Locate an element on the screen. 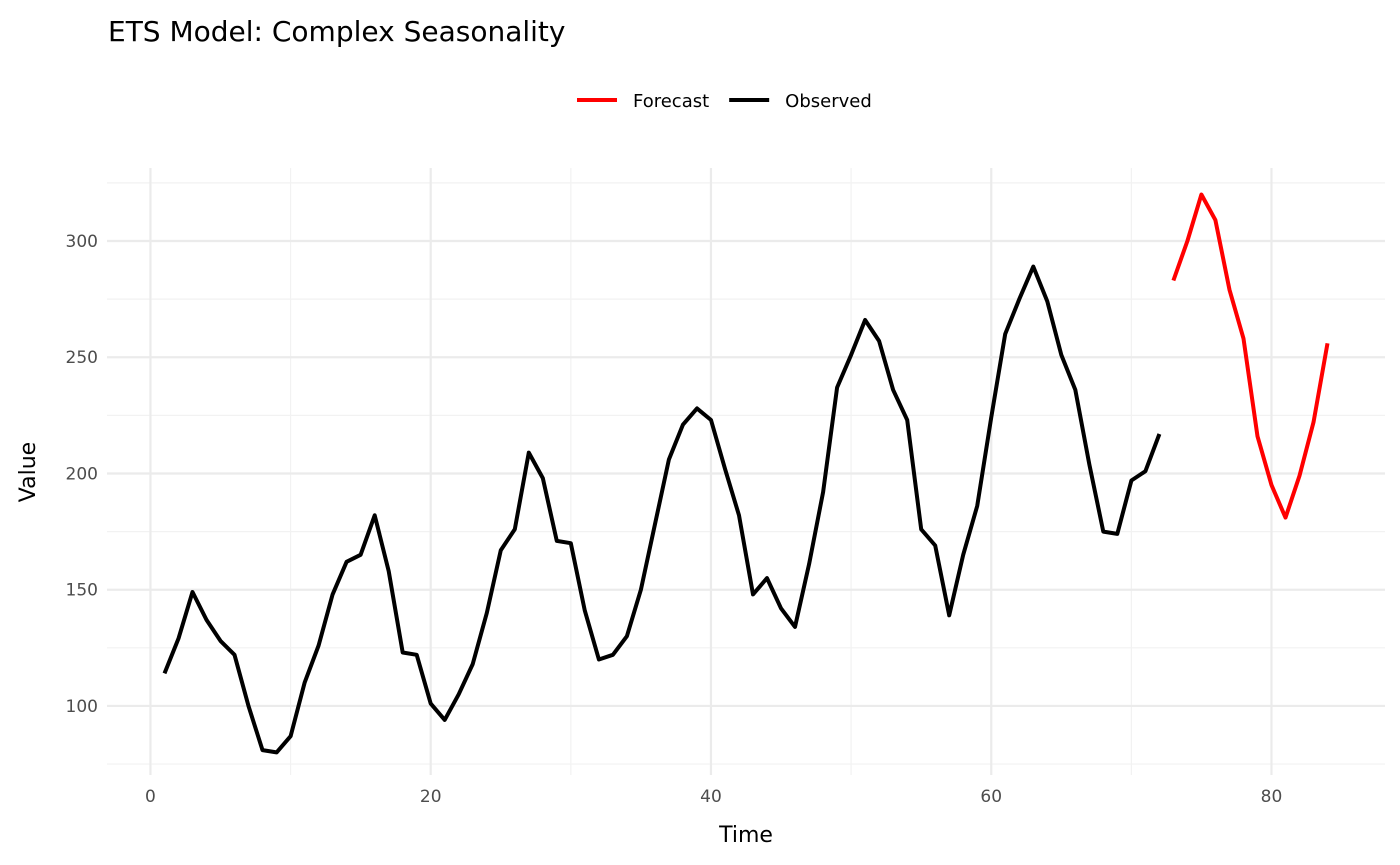 The height and width of the screenshot is (865, 1400). legend-item-forecast: Forecast is located at coordinates (643, 101).